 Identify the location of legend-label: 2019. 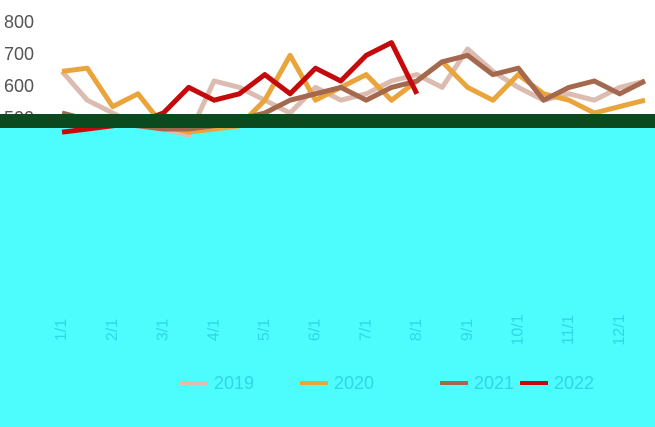
(234, 383).